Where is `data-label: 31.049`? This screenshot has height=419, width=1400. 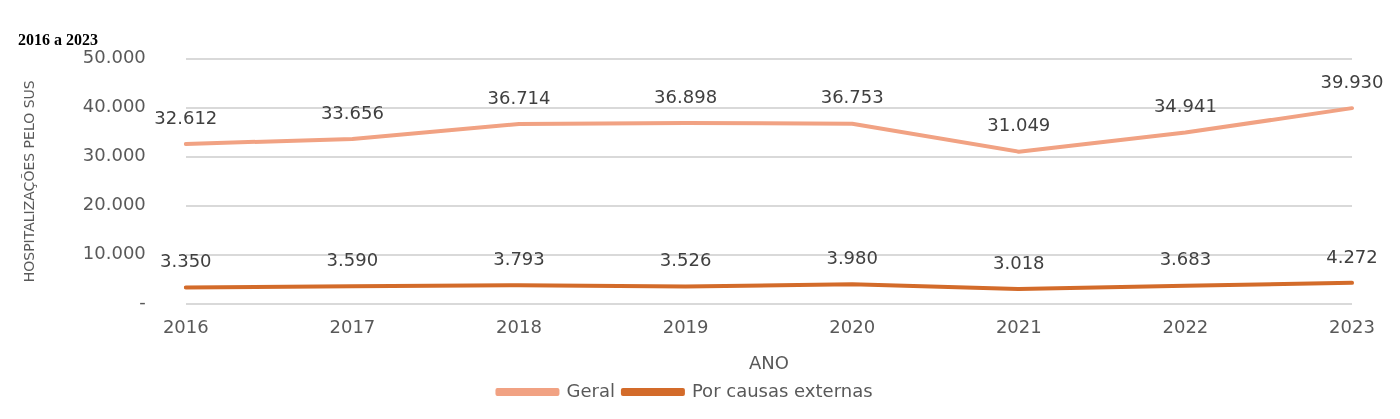
data-label: 31.049 is located at coordinates (1019, 125).